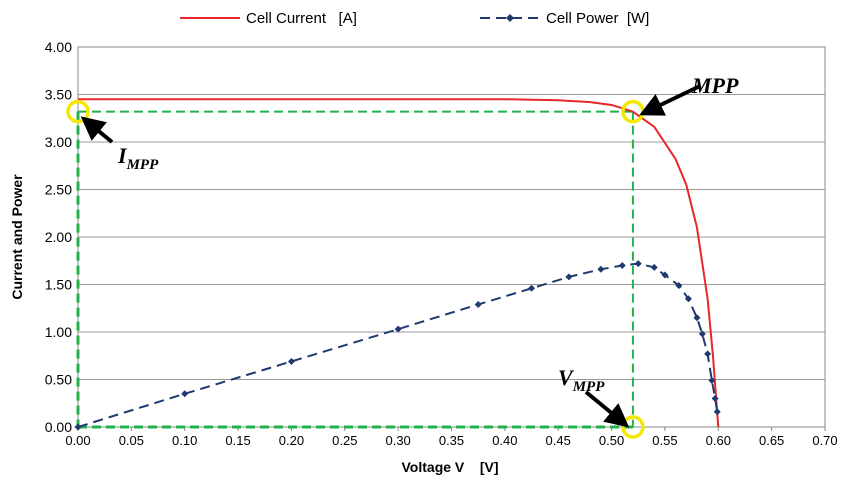 Image resolution: width=842 pixels, height=492 pixels. I want to click on x-tick-label: 0.60, so click(718, 440).